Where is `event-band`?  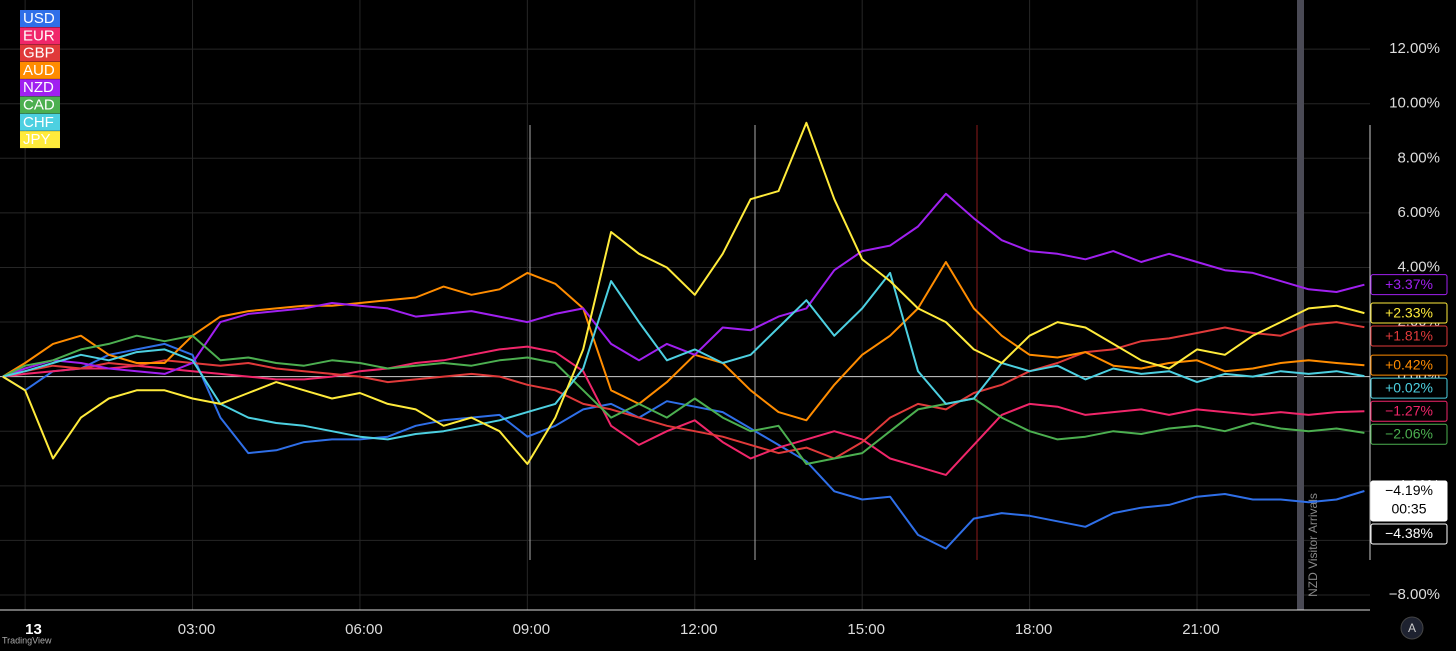
event-band is located at coordinates (1300, 305).